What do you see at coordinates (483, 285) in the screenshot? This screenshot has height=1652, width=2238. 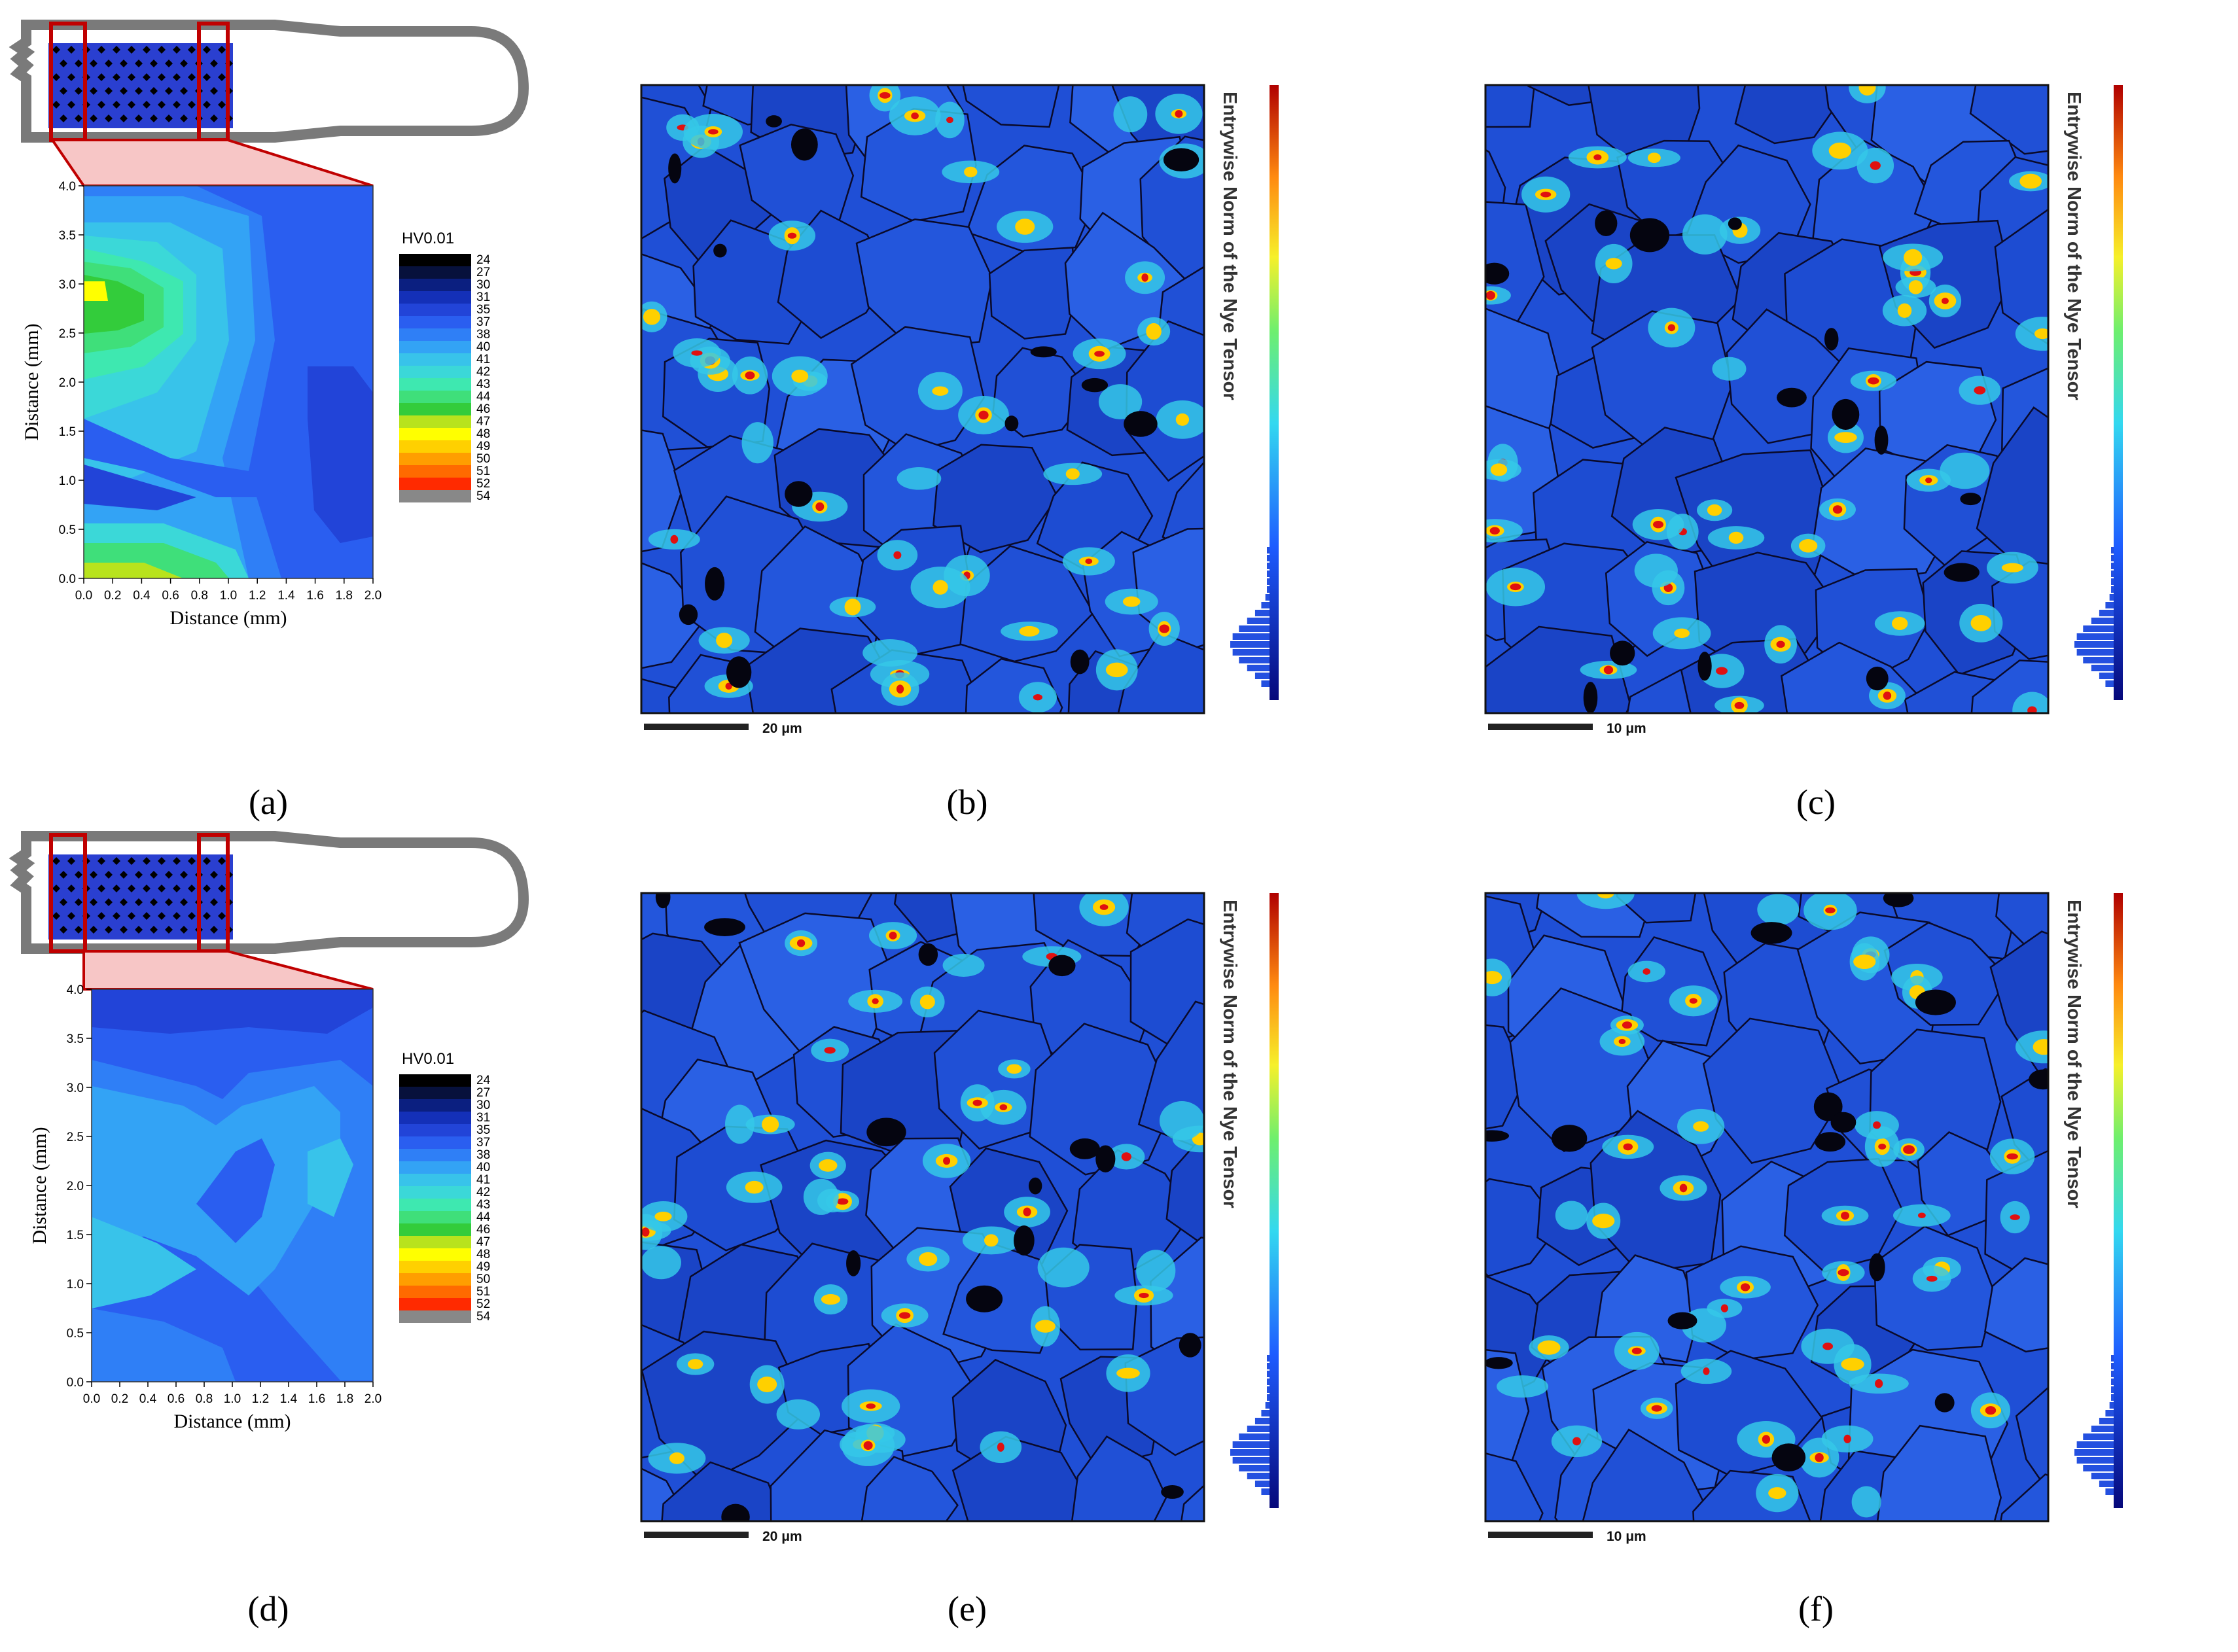 I see `legend-label: 30` at bounding box center [483, 285].